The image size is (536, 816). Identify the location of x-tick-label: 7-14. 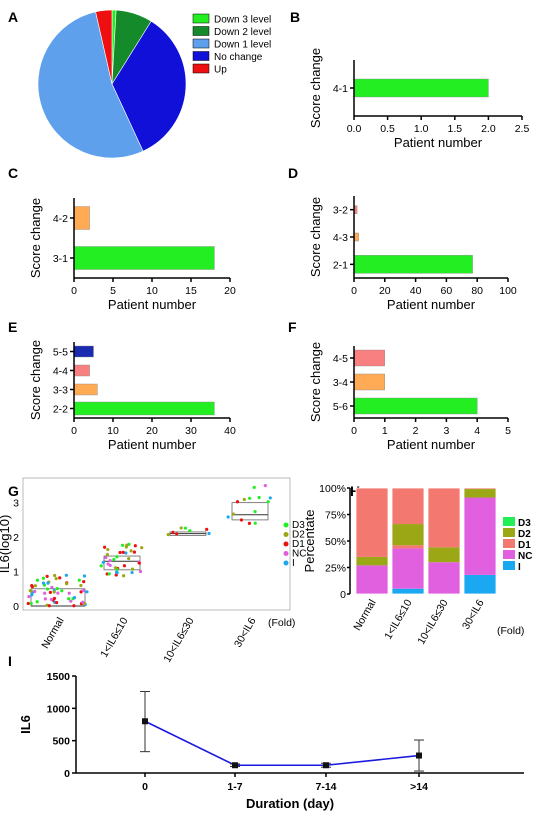
(325, 787).